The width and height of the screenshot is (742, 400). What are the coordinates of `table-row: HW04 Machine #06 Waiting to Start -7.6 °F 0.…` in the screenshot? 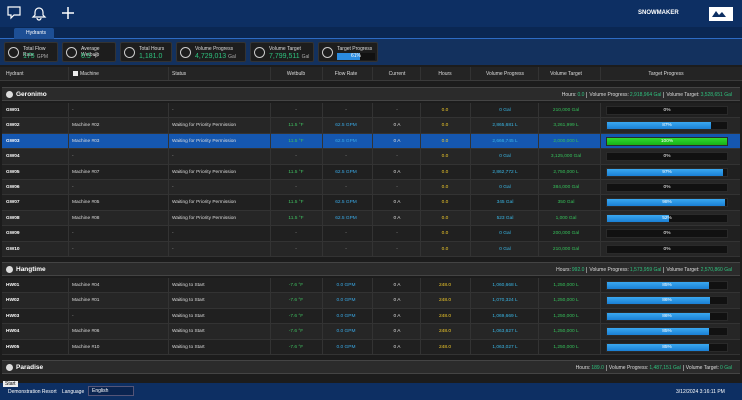 It's located at (371, 332).